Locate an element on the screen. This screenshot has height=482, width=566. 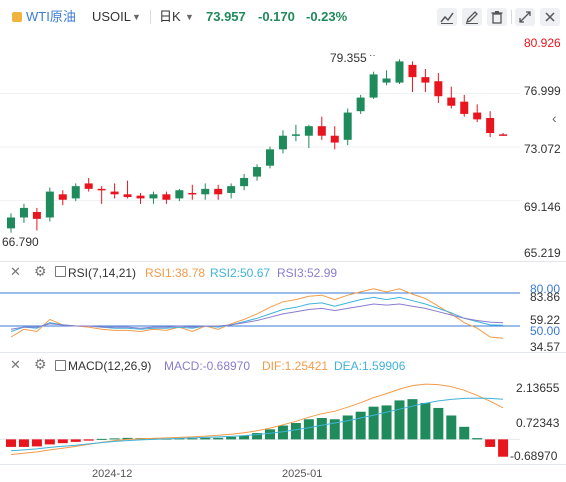
rsi-line-rsi3 is located at coordinates (257, 316).